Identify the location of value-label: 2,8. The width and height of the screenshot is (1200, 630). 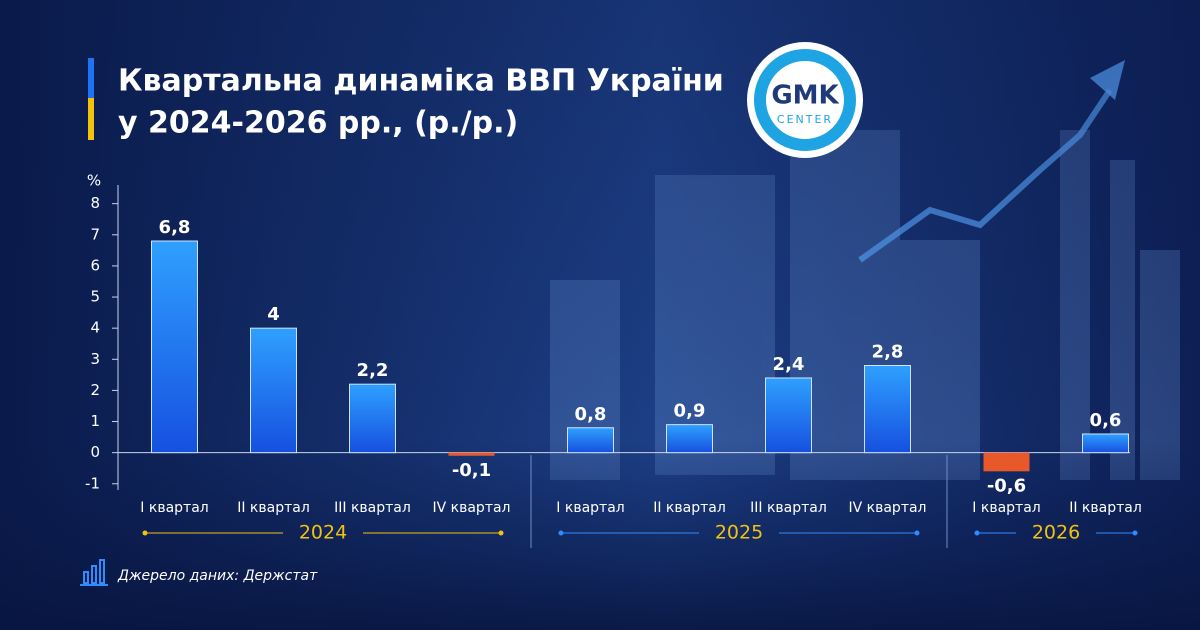
(888, 352).